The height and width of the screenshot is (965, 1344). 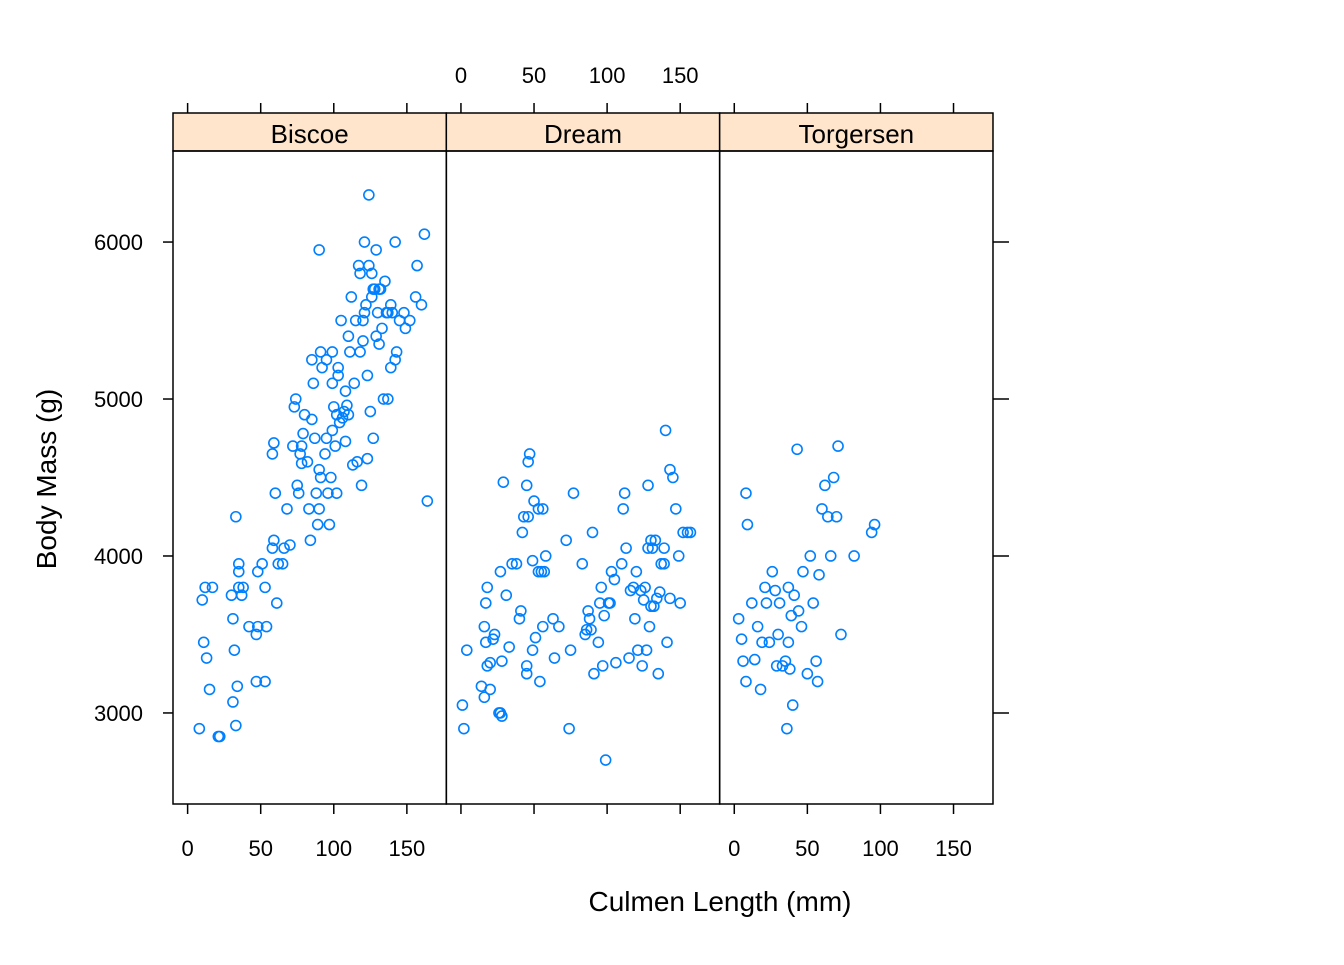 I want to click on y-tick-label: 3000, so click(x=118, y=713).